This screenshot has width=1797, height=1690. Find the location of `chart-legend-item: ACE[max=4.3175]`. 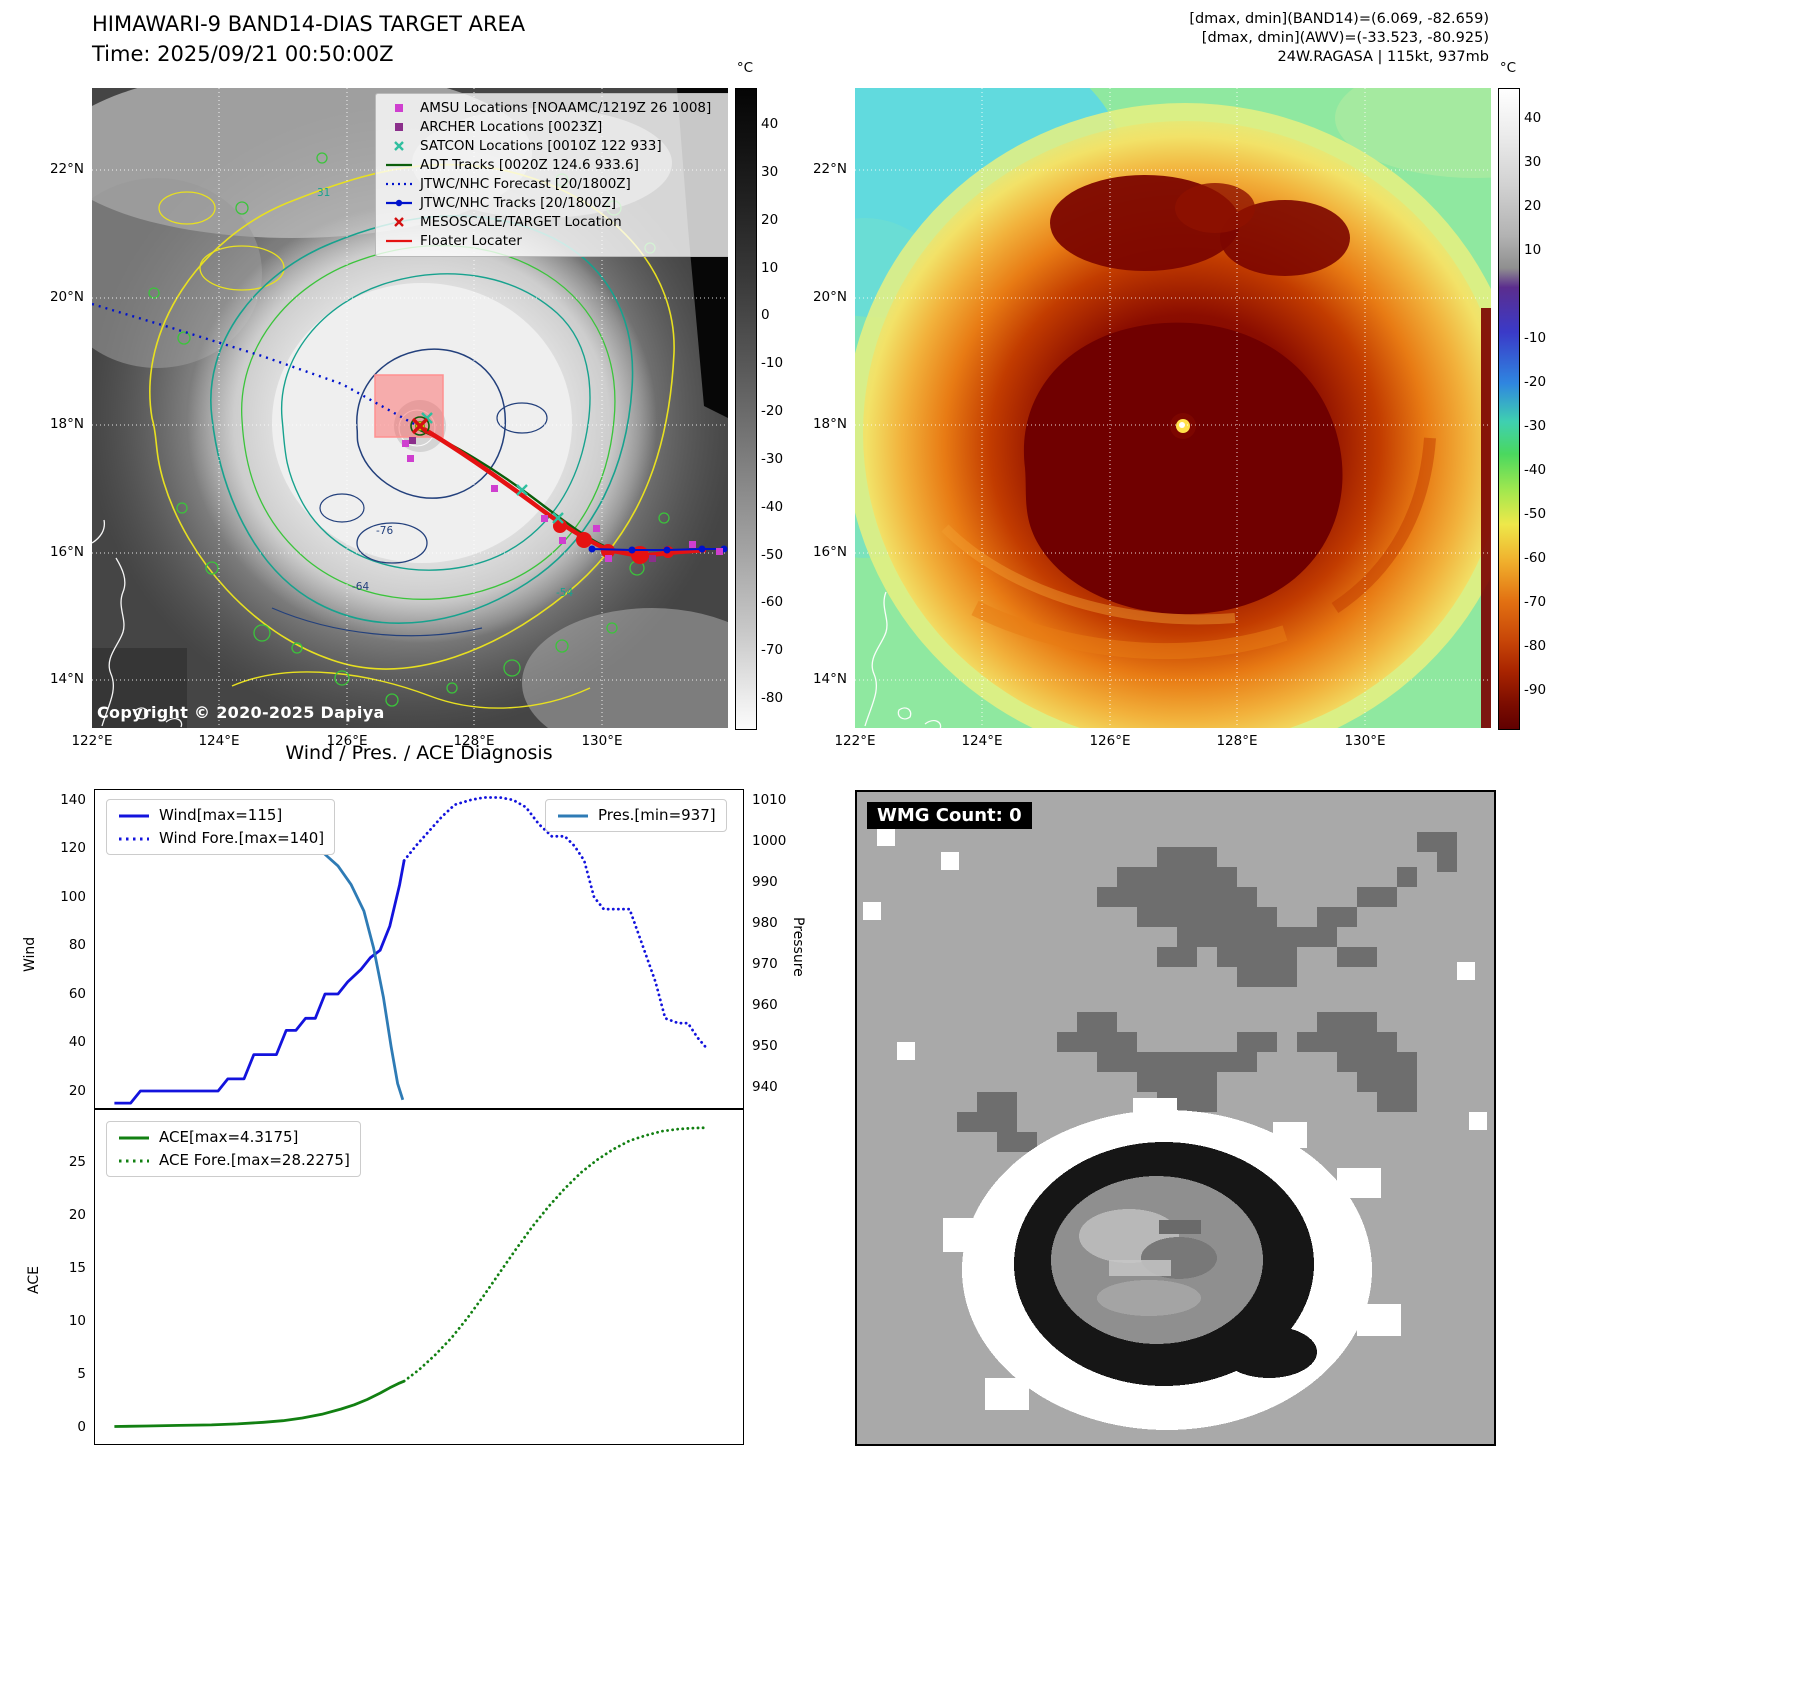

chart-legend-item: ACE[max=4.3175] is located at coordinates (233, 1137).